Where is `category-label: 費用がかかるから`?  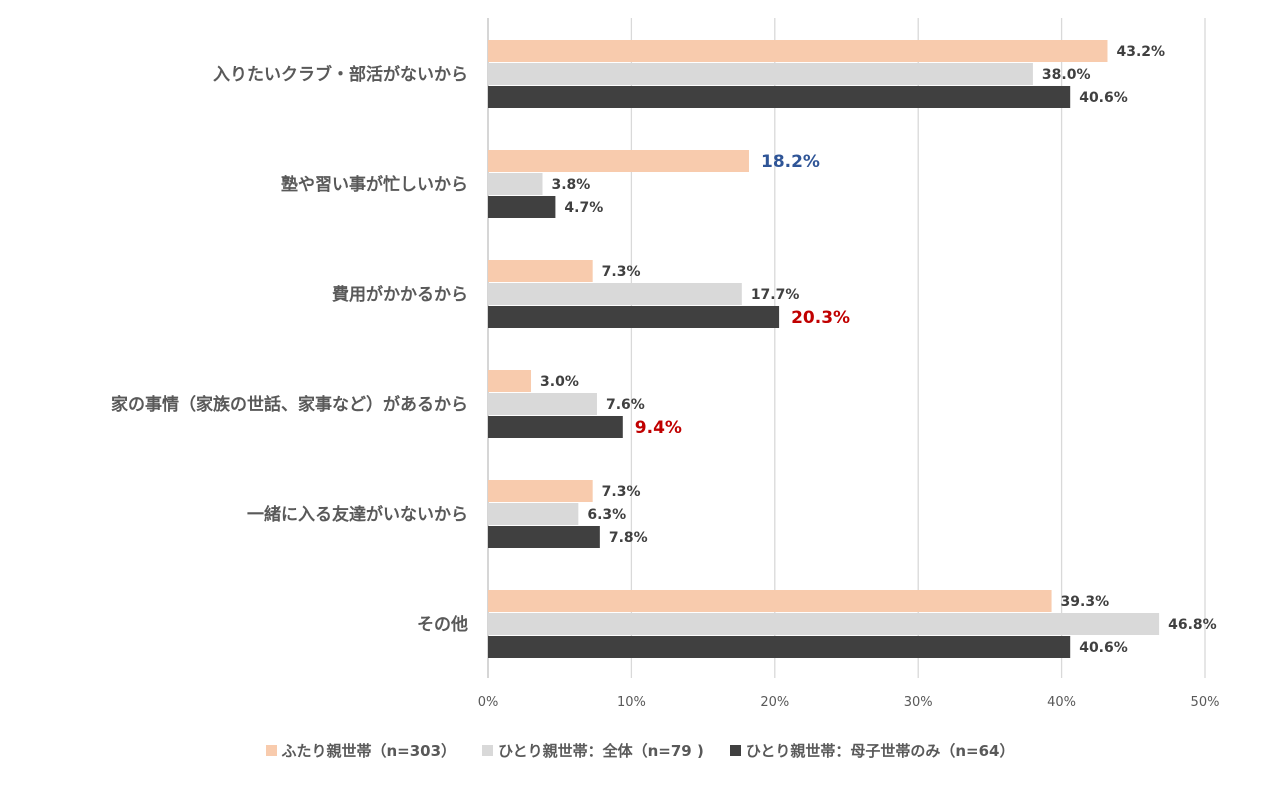
category-label: 費用がかかるから is located at coordinates (400, 294).